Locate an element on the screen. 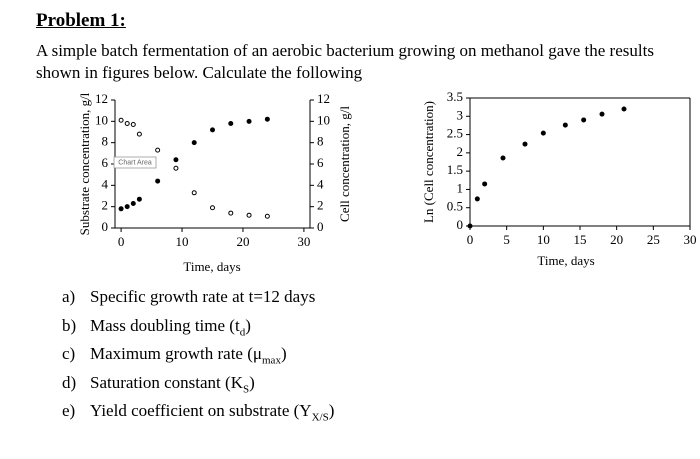  question-text: Specific growth rate at t=12 days is located at coordinates (203, 296).